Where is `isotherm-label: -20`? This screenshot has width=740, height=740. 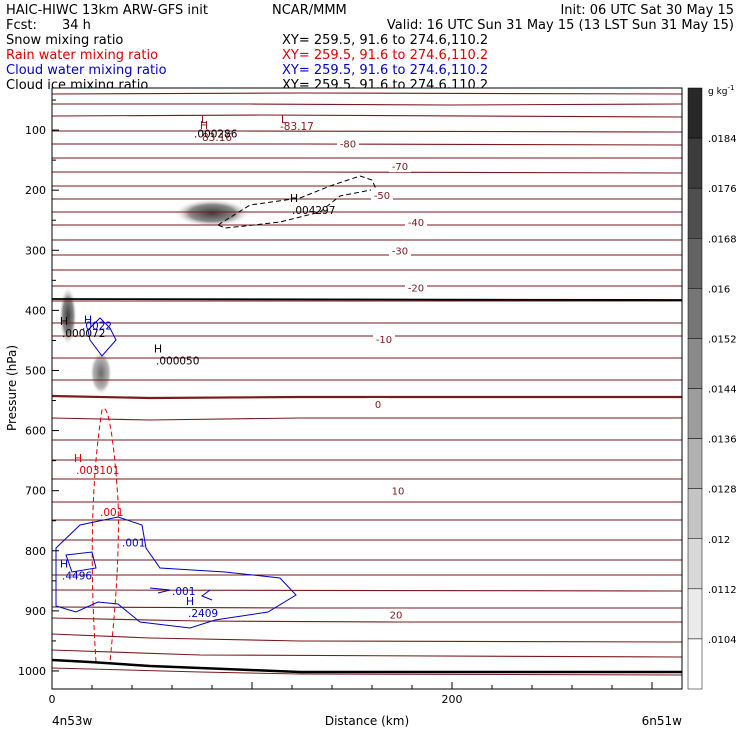
isotherm-label: -20 is located at coordinates (416, 289).